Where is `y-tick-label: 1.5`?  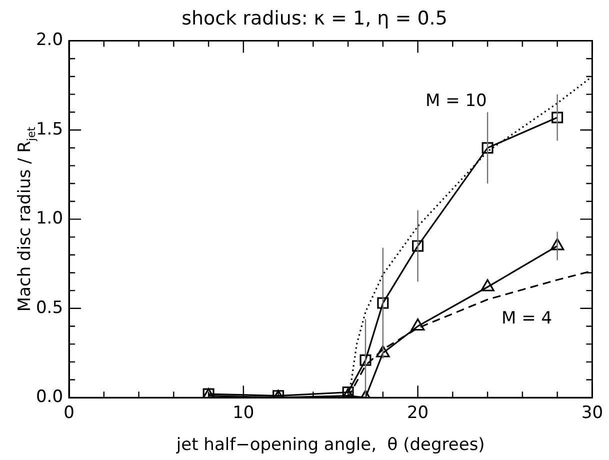
y-tick-label: 1.5 is located at coordinates (50, 129).